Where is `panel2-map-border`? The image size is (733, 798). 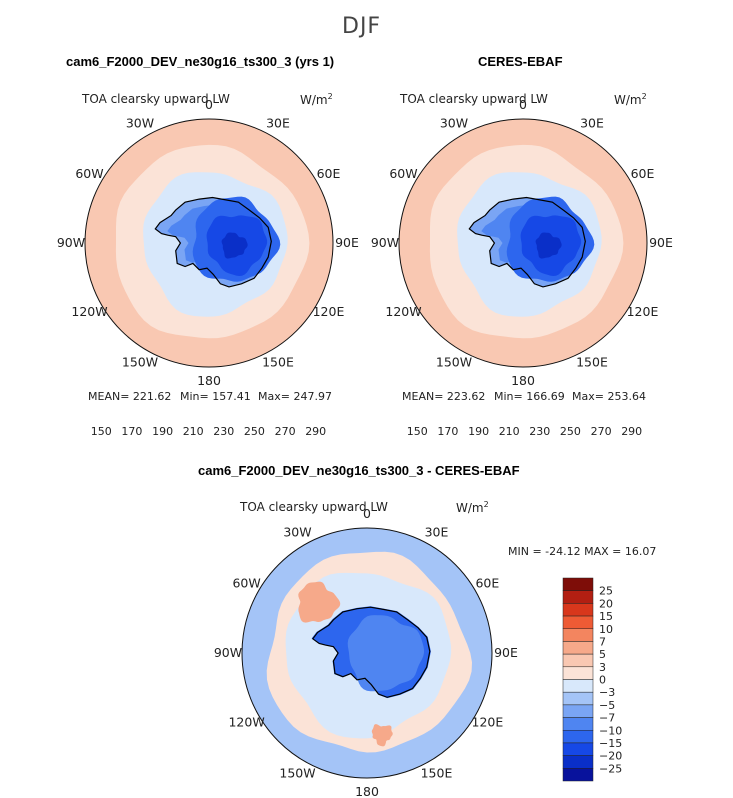 panel2-map-border is located at coordinates (523, 243).